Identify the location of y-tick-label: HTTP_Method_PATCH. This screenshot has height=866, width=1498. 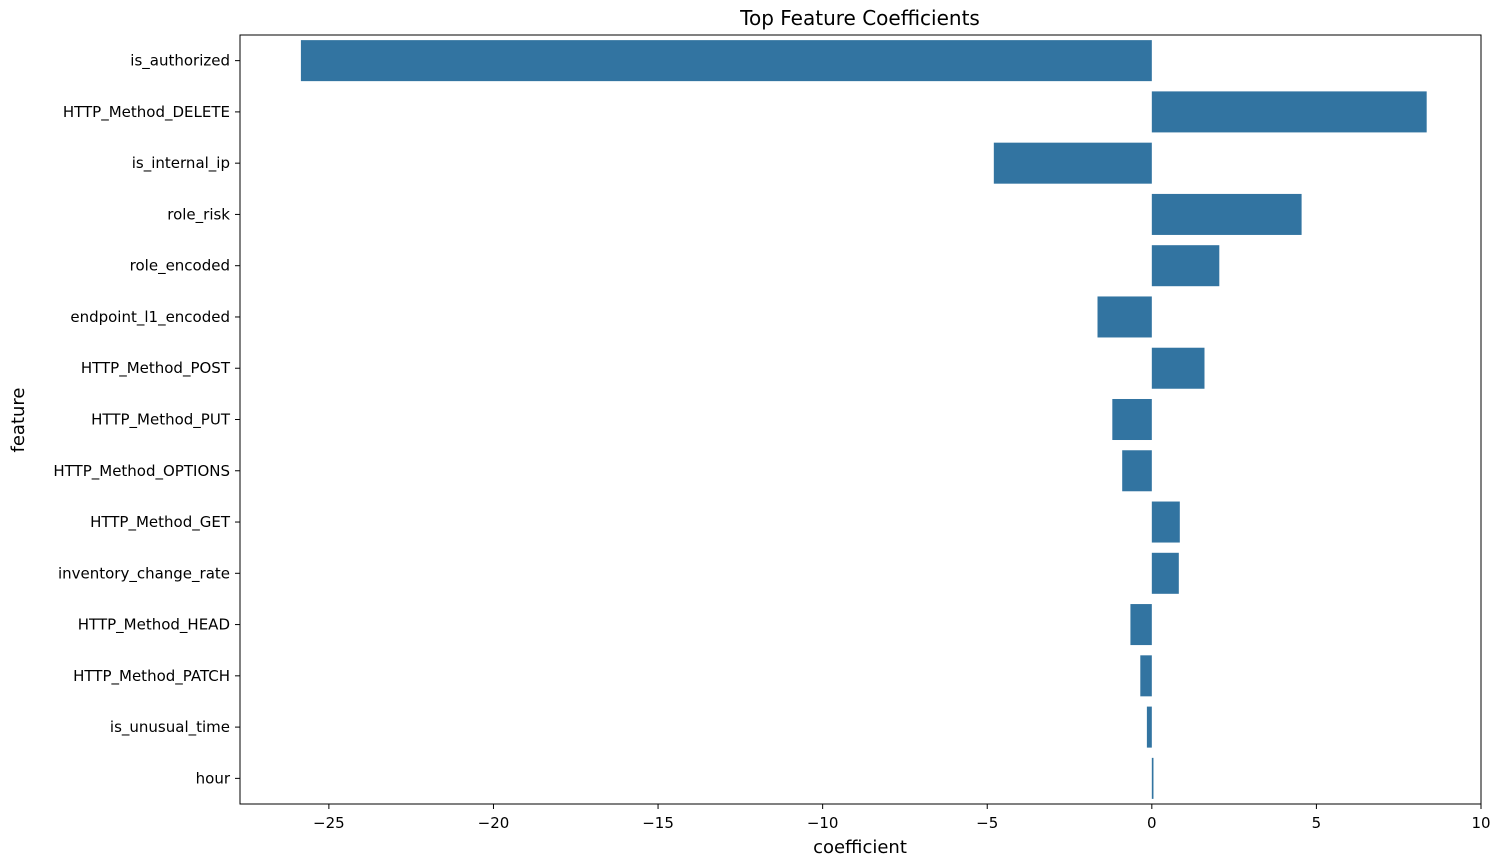
(151, 676).